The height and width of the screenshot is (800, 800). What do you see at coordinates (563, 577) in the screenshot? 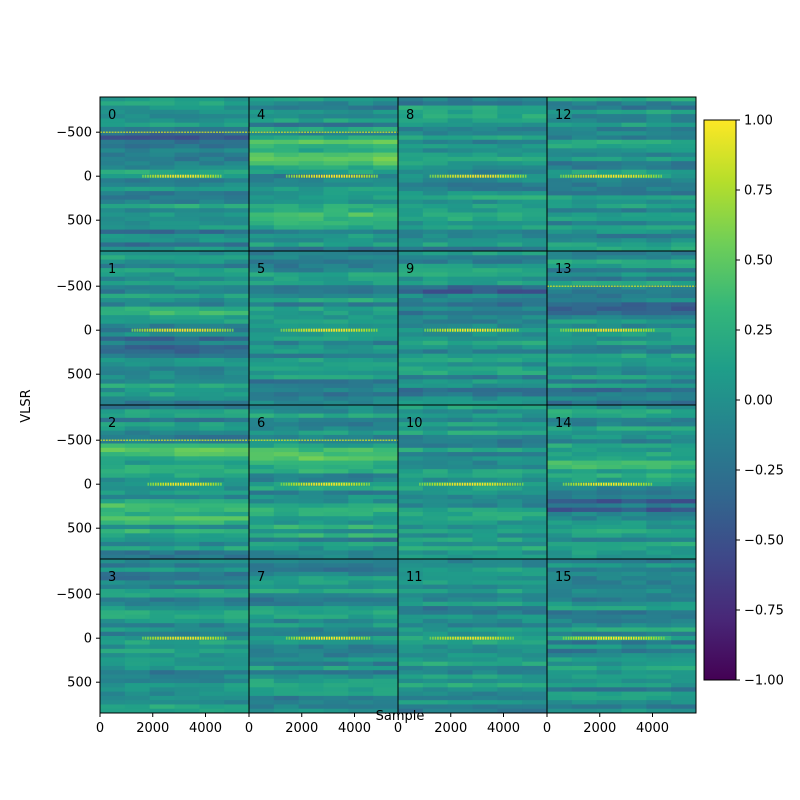
I see `panel-label: 15` at bounding box center [563, 577].